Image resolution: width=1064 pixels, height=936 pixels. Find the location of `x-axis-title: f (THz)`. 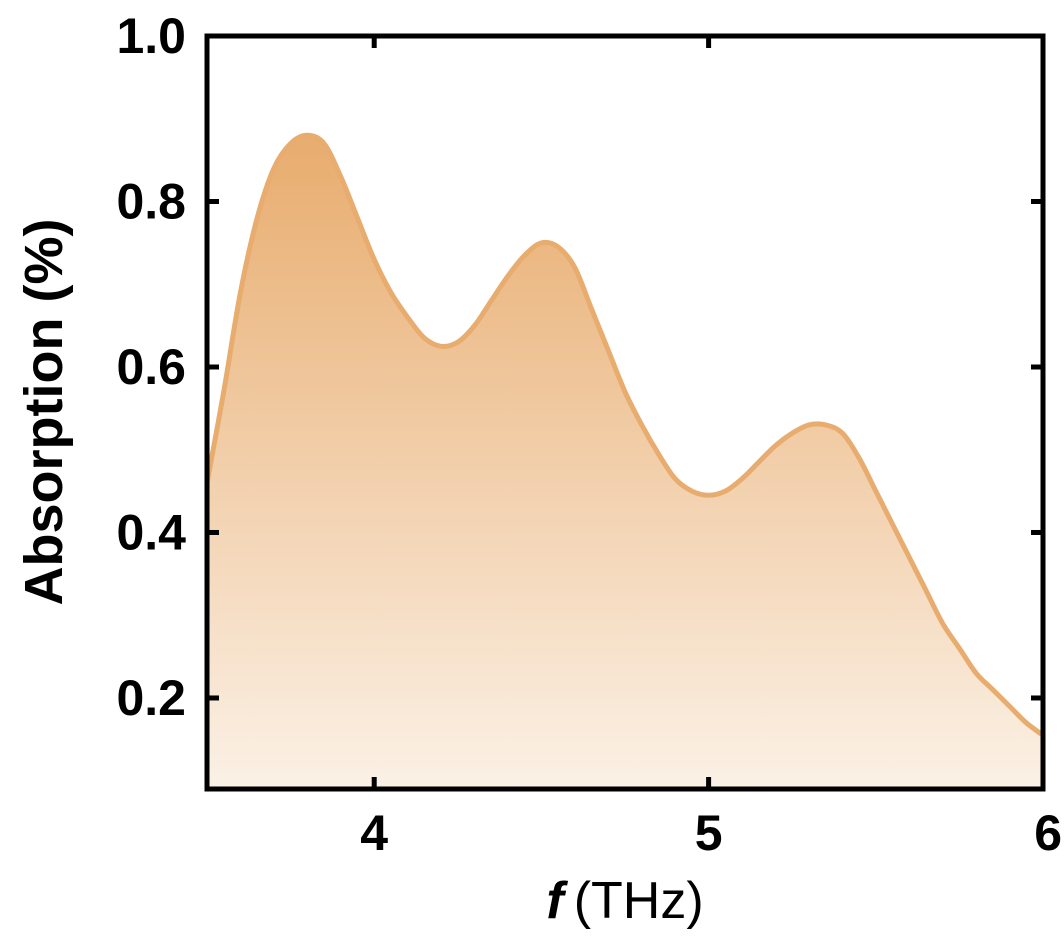

x-axis-title: f (THz) is located at coordinates (624, 901).